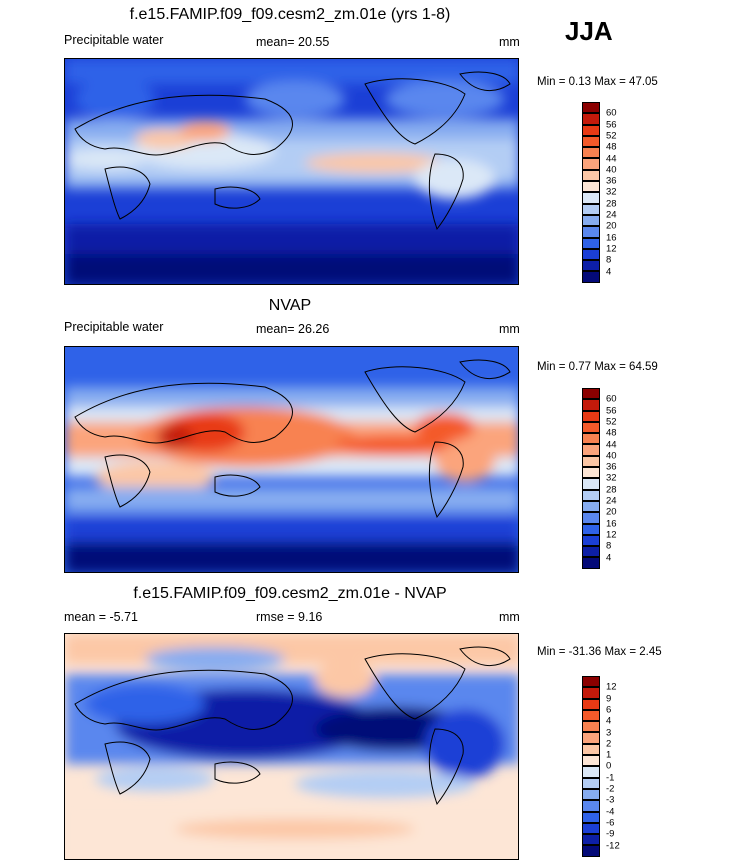 This screenshot has height=866, width=733. Describe the element at coordinates (613, 845) in the screenshot. I see `colorbar-tick-label: -12` at that location.